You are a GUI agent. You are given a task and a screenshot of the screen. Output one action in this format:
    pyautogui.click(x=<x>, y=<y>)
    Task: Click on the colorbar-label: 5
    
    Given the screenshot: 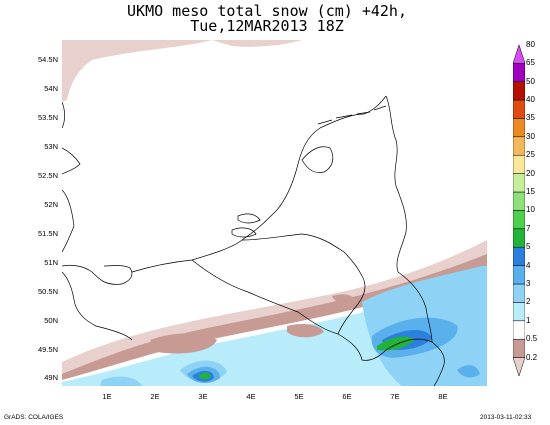 What is the action you would take?
    pyautogui.click(x=528, y=247)
    